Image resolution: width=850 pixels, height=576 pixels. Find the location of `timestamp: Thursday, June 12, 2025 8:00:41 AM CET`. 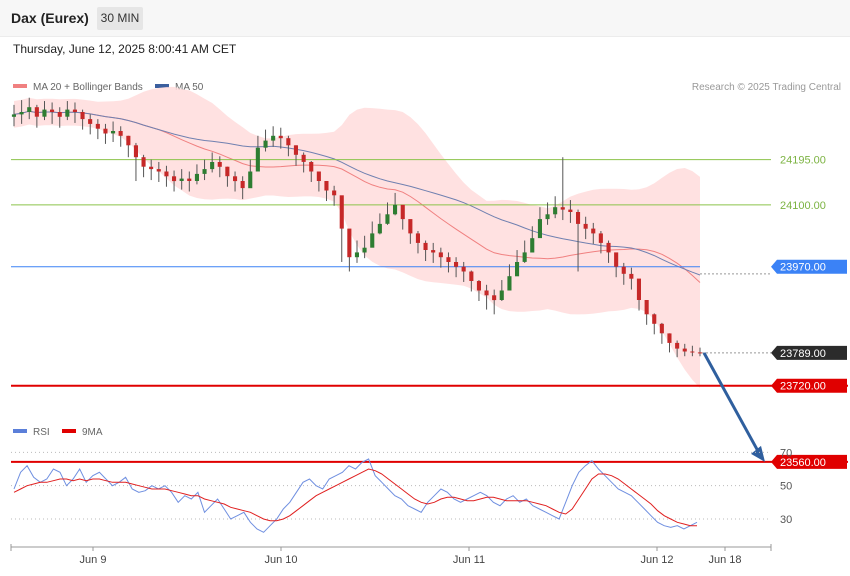

timestamp: Thursday, June 12, 2025 8:00:41 AM CET is located at coordinates (125, 49).